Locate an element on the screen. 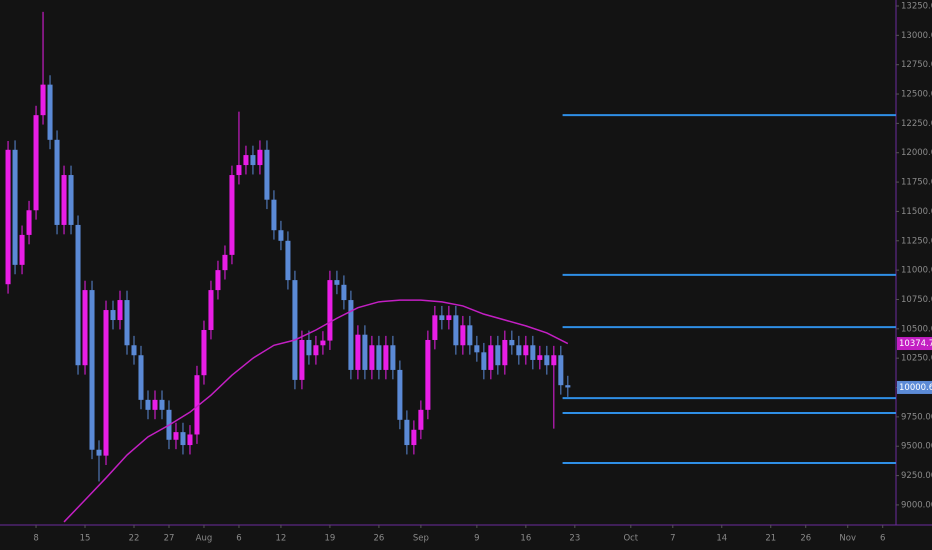 This screenshot has height=550, width=932. y-tick-label: 11500.00 is located at coordinates (916, 212).